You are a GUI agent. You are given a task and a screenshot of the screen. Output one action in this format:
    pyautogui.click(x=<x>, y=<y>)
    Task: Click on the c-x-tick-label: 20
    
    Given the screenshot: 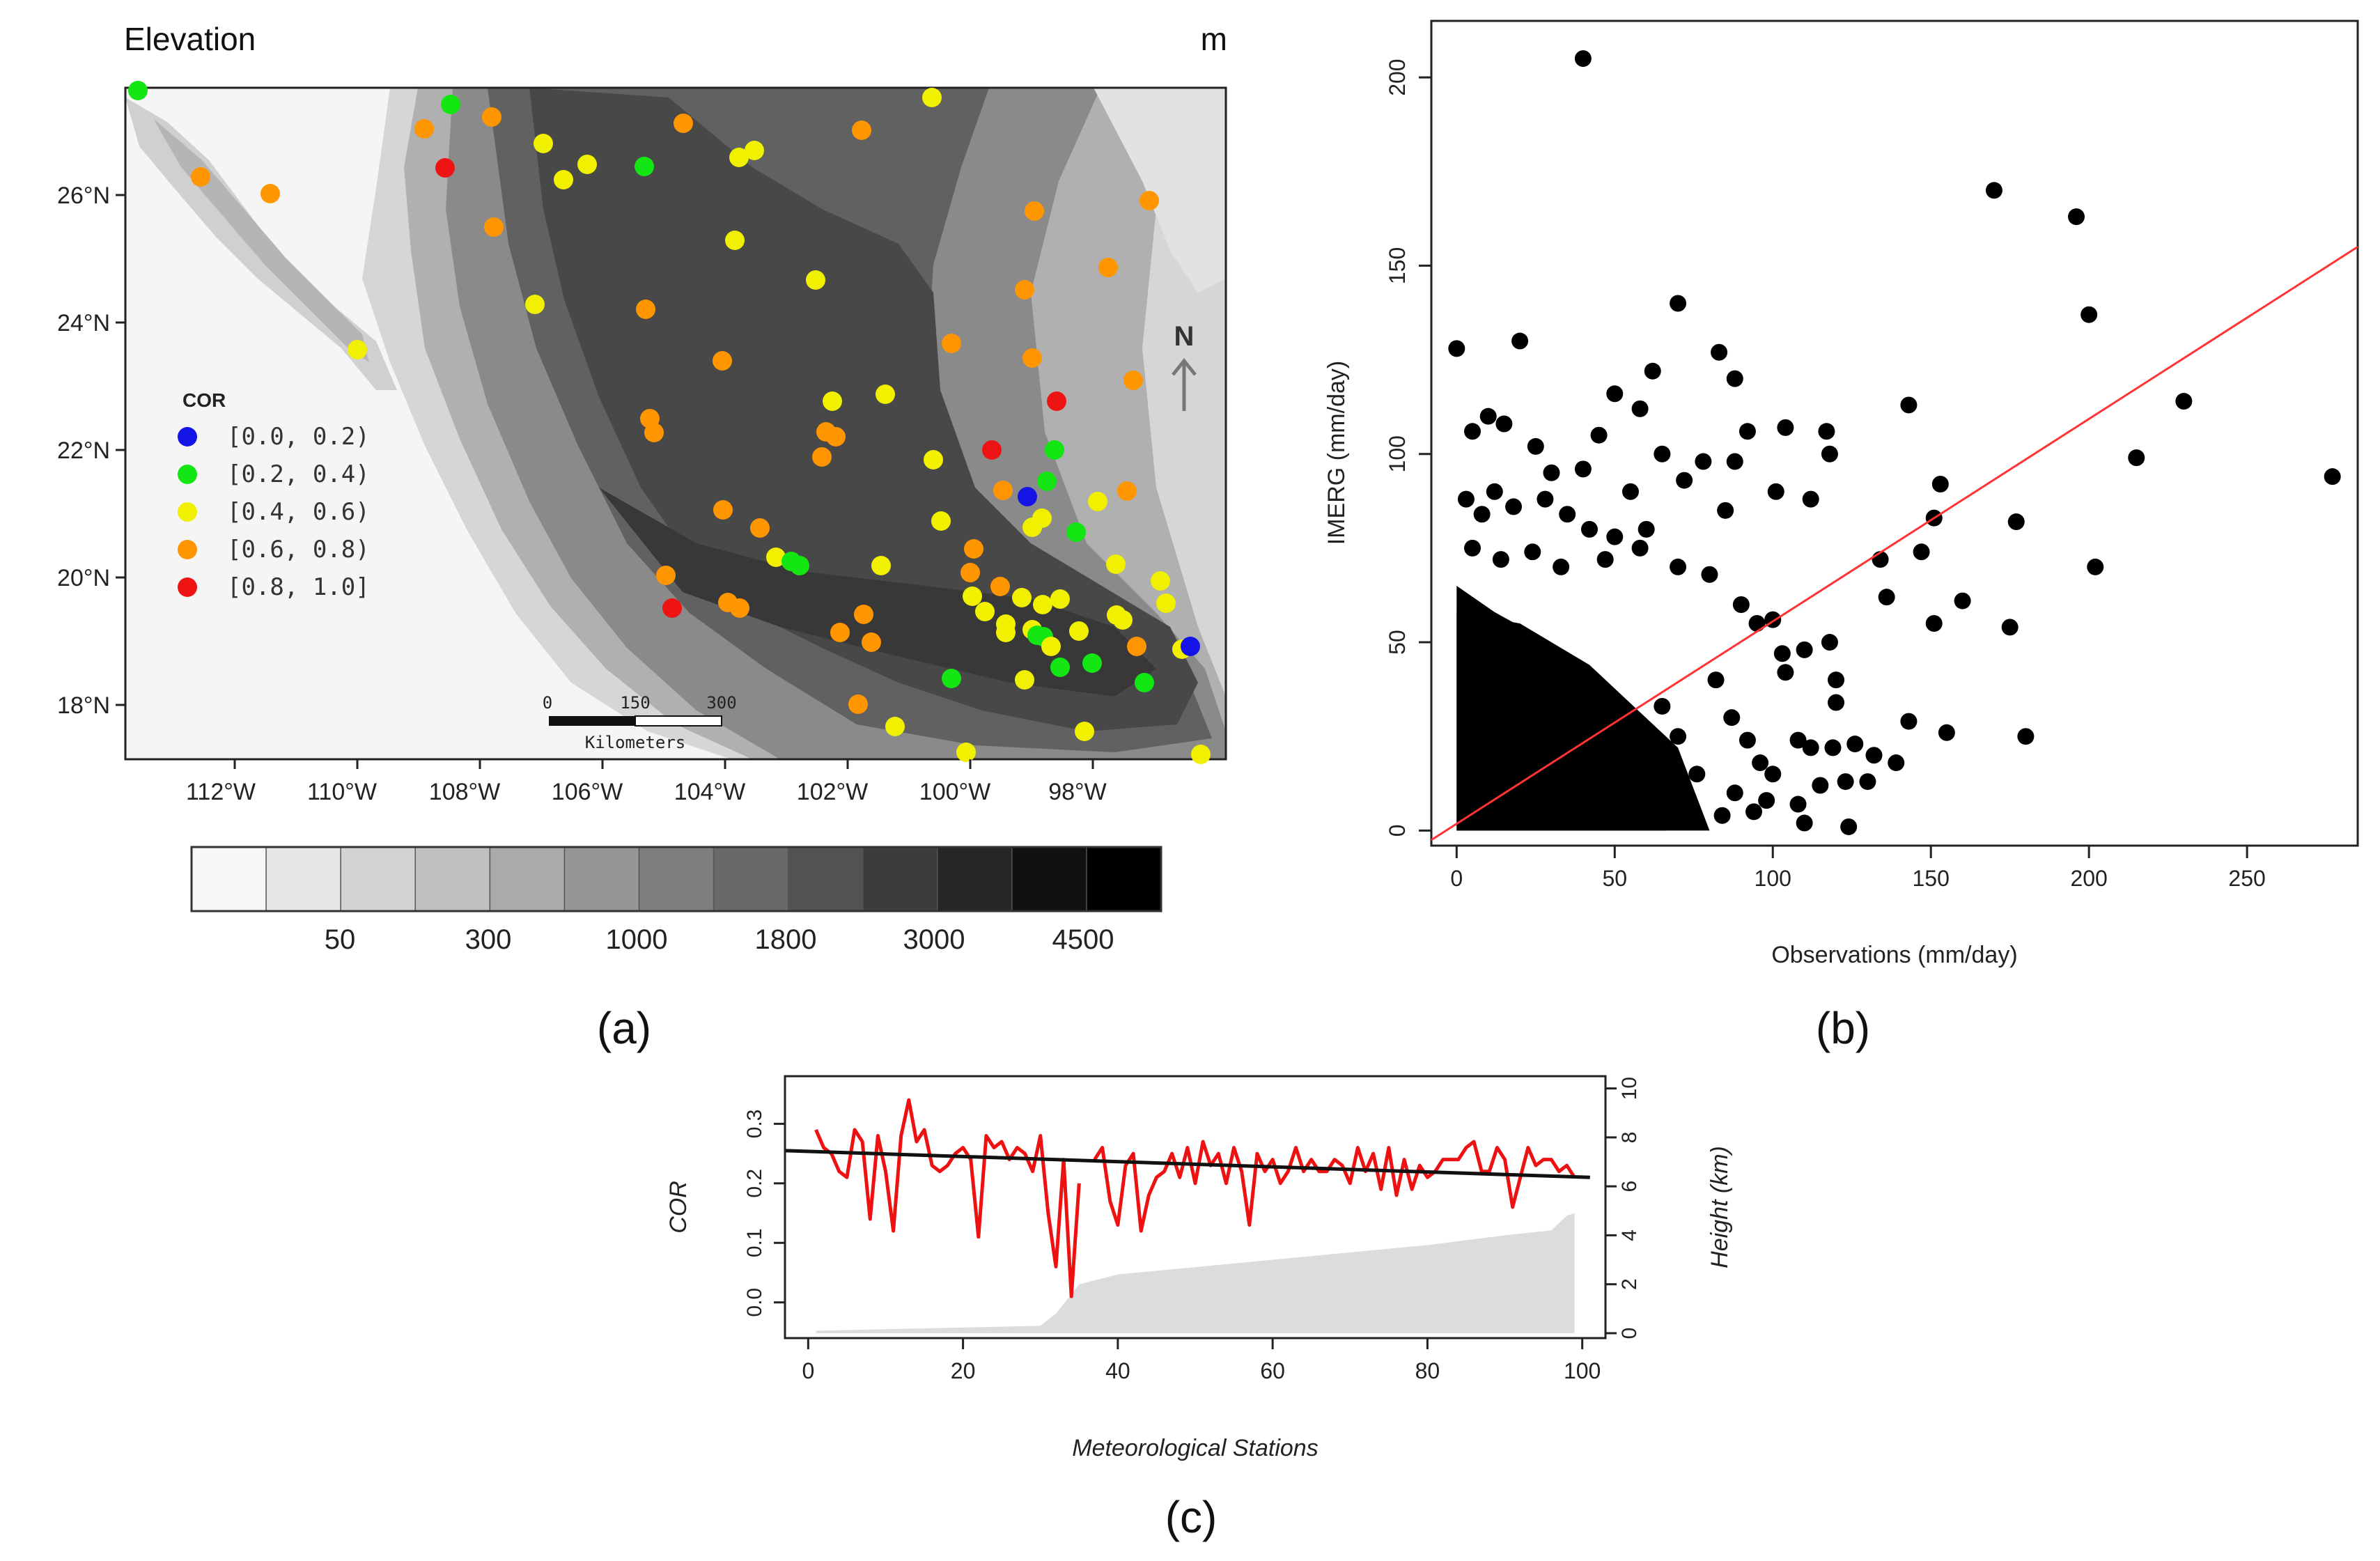 What is the action you would take?
    pyautogui.click(x=964, y=1370)
    